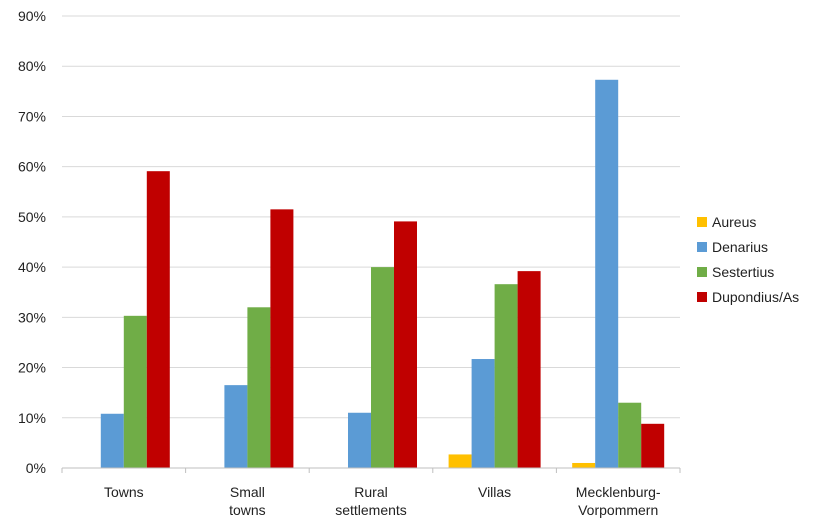 Image resolution: width=818 pixels, height=522 pixels. What do you see at coordinates (32, 16) in the screenshot?
I see `y-tick-label: 90%` at bounding box center [32, 16].